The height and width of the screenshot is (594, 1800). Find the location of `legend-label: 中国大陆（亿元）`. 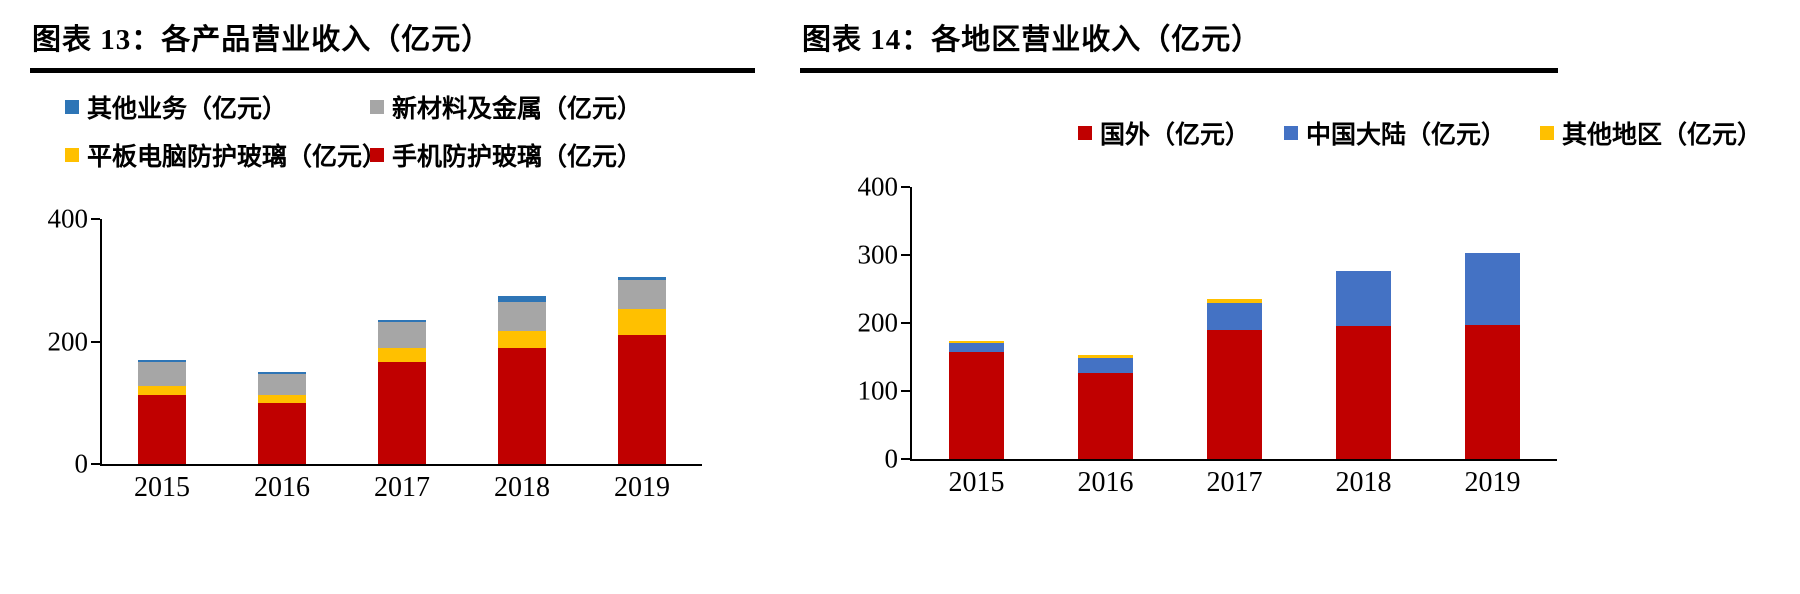

legend-label: 中国大陆（亿元） is located at coordinates (1406, 135).